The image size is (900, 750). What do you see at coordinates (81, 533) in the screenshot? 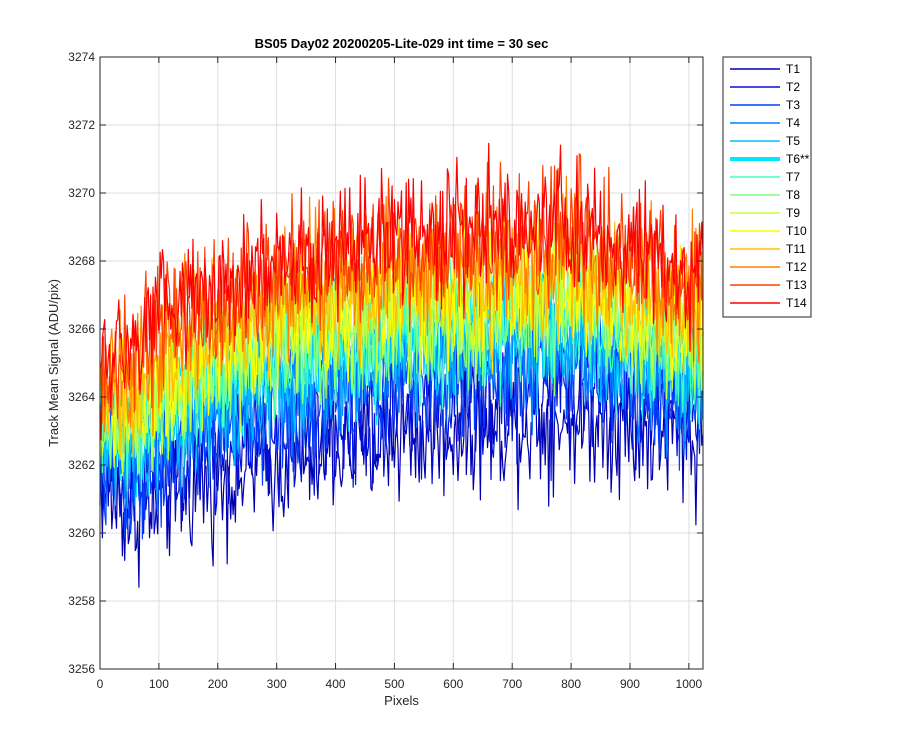
I see `y-tick-label: 3260` at bounding box center [81, 533].